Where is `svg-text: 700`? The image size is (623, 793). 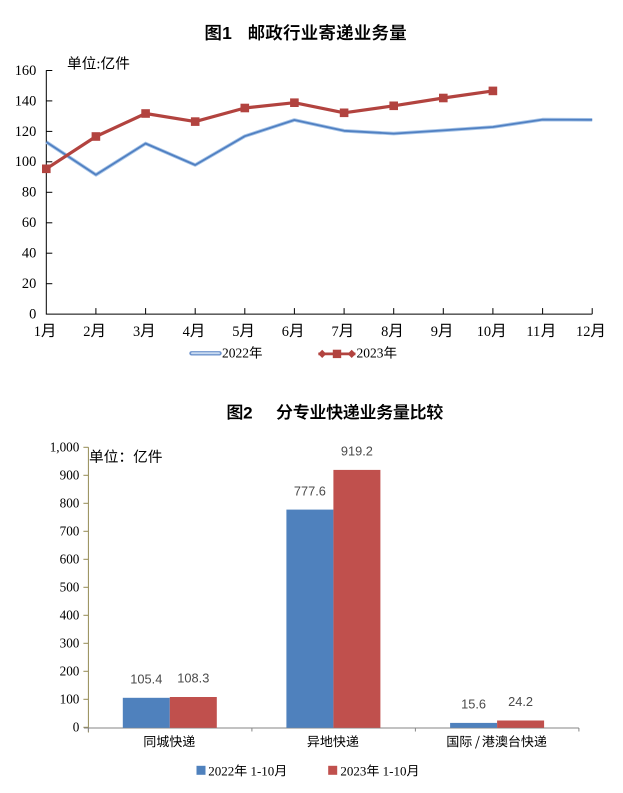 svg-text: 700 is located at coordinates (70, 531).